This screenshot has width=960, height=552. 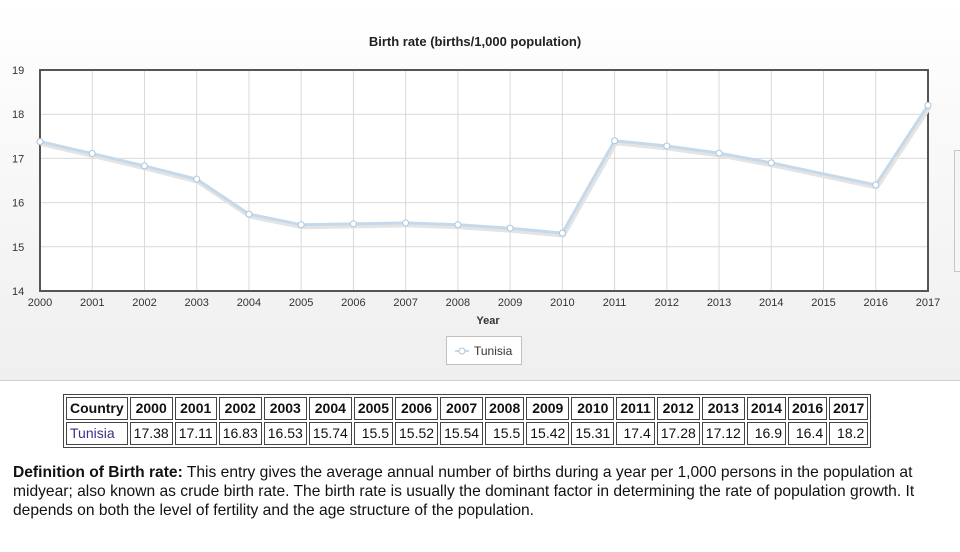 What do you see at coordinates (285, 408) in the screenshot?
I see `table-header-year: 2003` at bounding box center [285, 408].